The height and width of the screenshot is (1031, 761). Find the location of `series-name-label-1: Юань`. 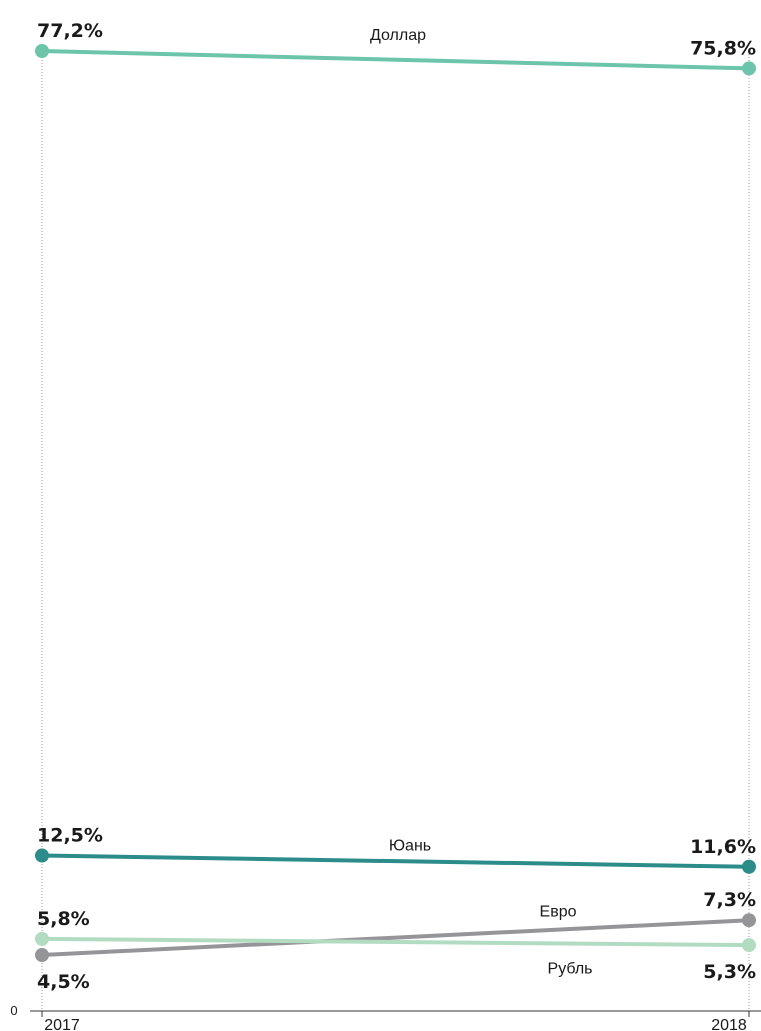

series-name-label-1: Юань is located at coordinates (410, 845).